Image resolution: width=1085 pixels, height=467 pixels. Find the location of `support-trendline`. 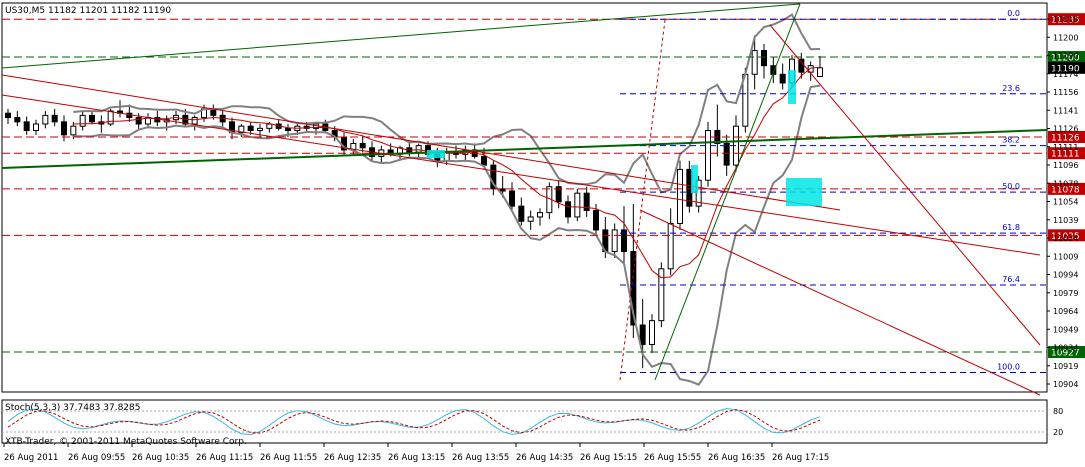

support-trendline is located at coordinates (524, 149).